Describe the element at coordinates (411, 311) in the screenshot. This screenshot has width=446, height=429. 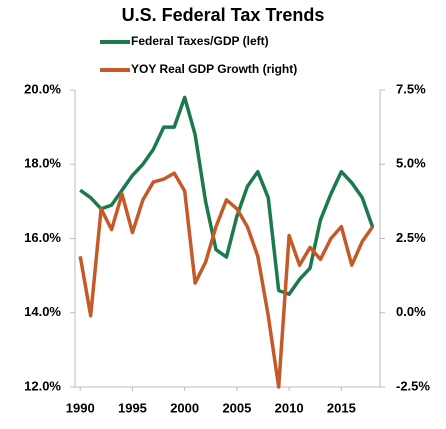
I see `y2-tick-label: 0.0%` at that location.